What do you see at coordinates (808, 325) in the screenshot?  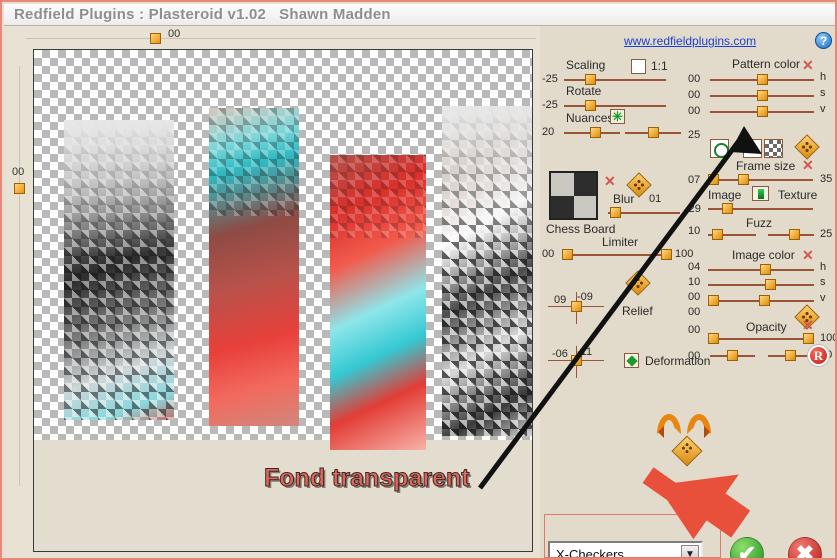 I see `opacity-reset-icon: ✕` at bounding box center [808, 325].